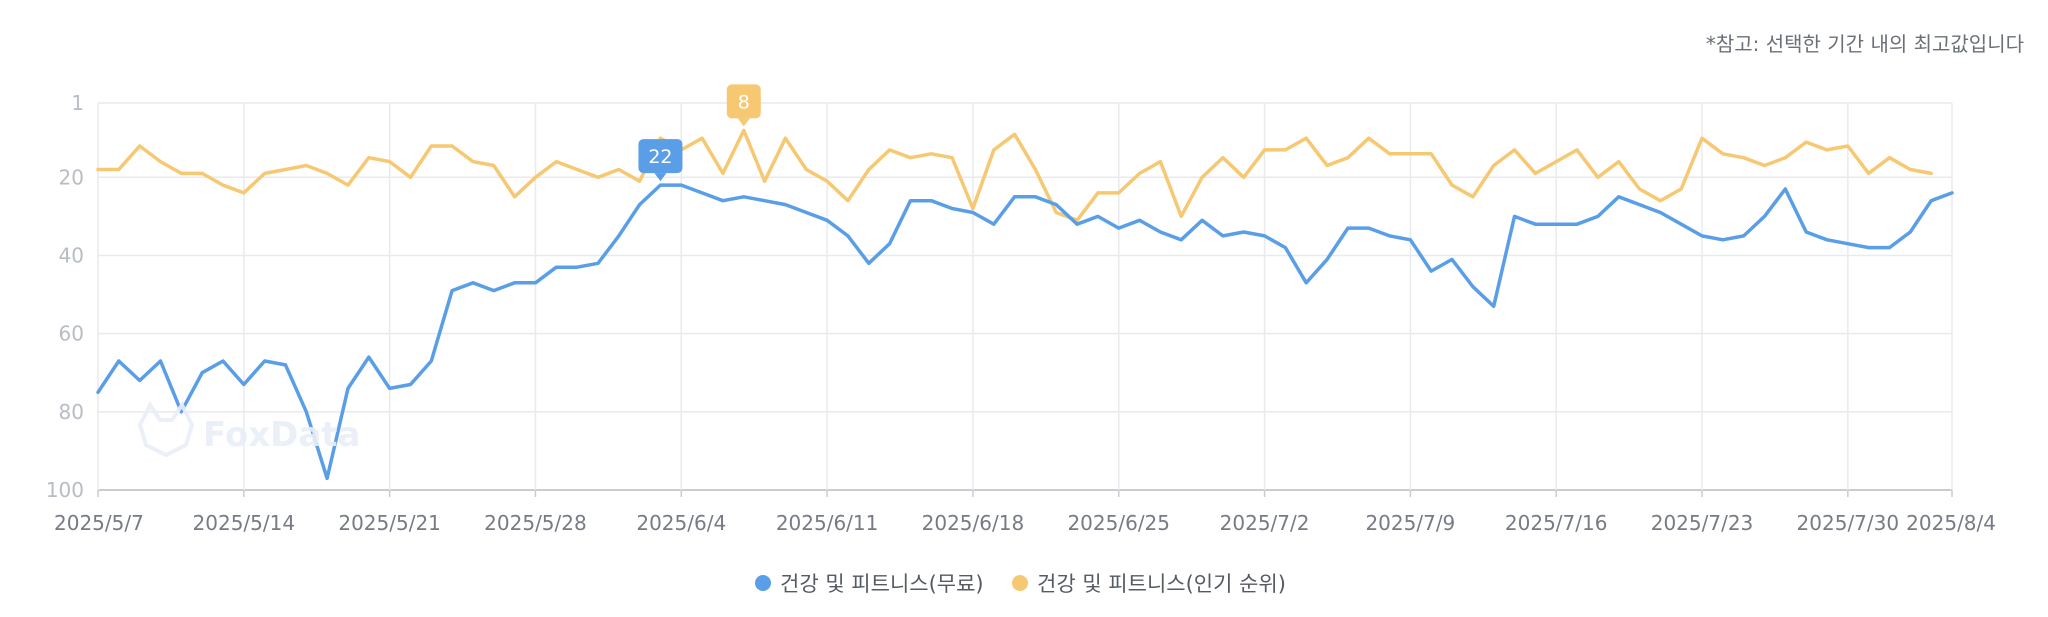 The width and height of the screenshot is (2048, 617). What do you see at coordinates (973, 523) in the screenshot?
I see `x-tick-label: 2025/6/18` at bounding box center [973, 523].